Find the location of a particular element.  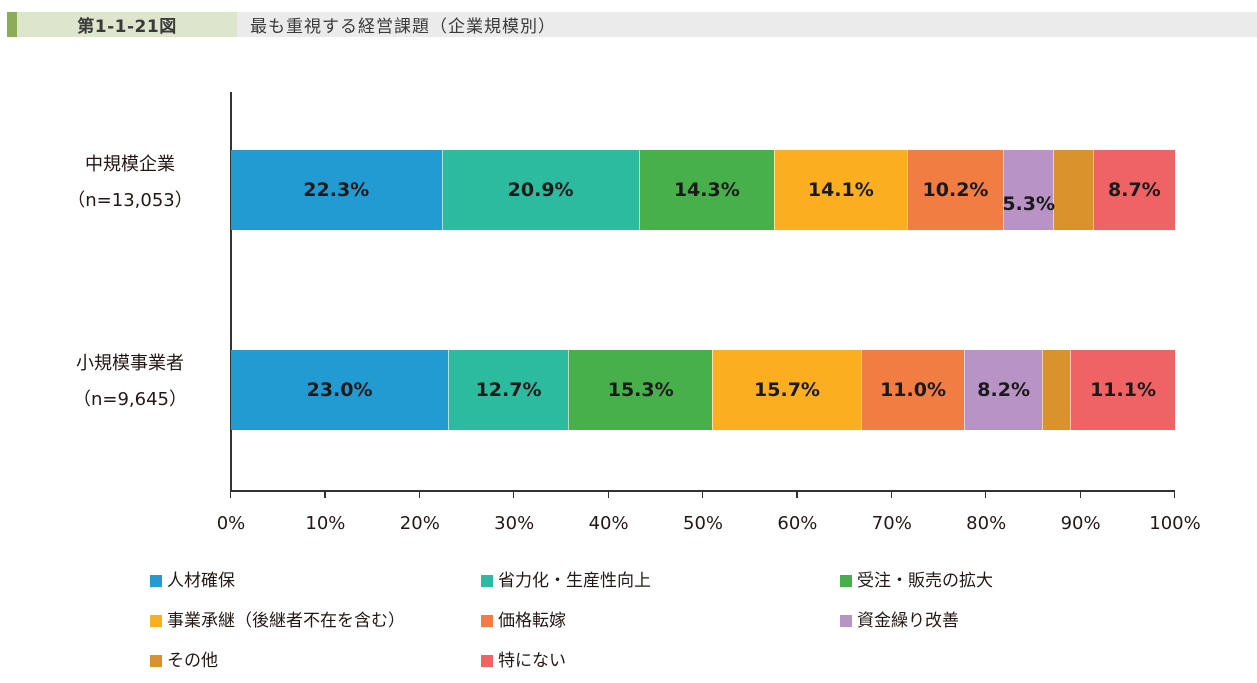

legend-item: 価格転嫁 is located at coordinates (523, 618).